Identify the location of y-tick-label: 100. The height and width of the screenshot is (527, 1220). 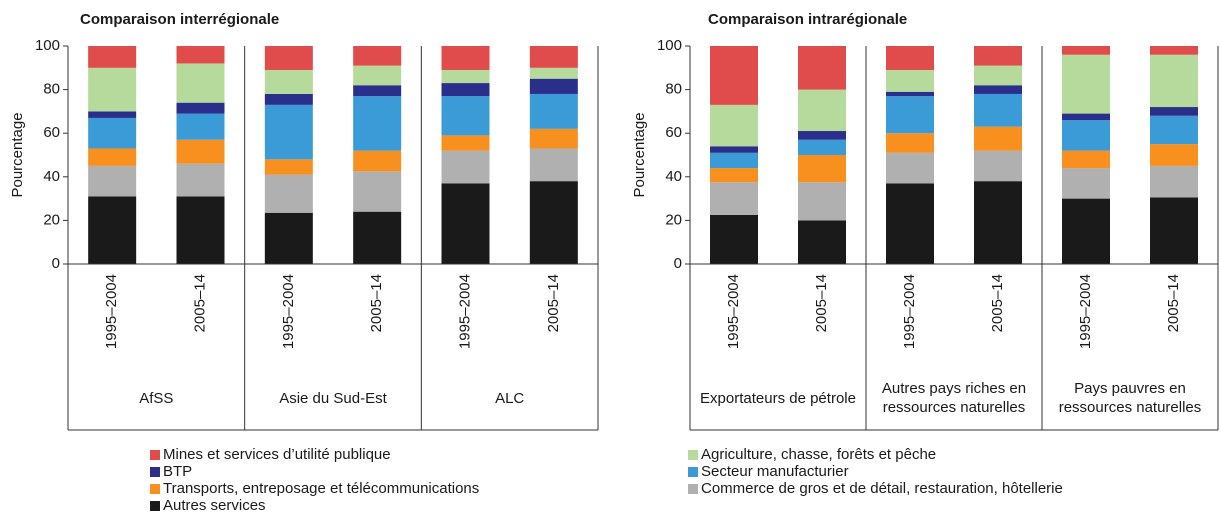
(669, 45).